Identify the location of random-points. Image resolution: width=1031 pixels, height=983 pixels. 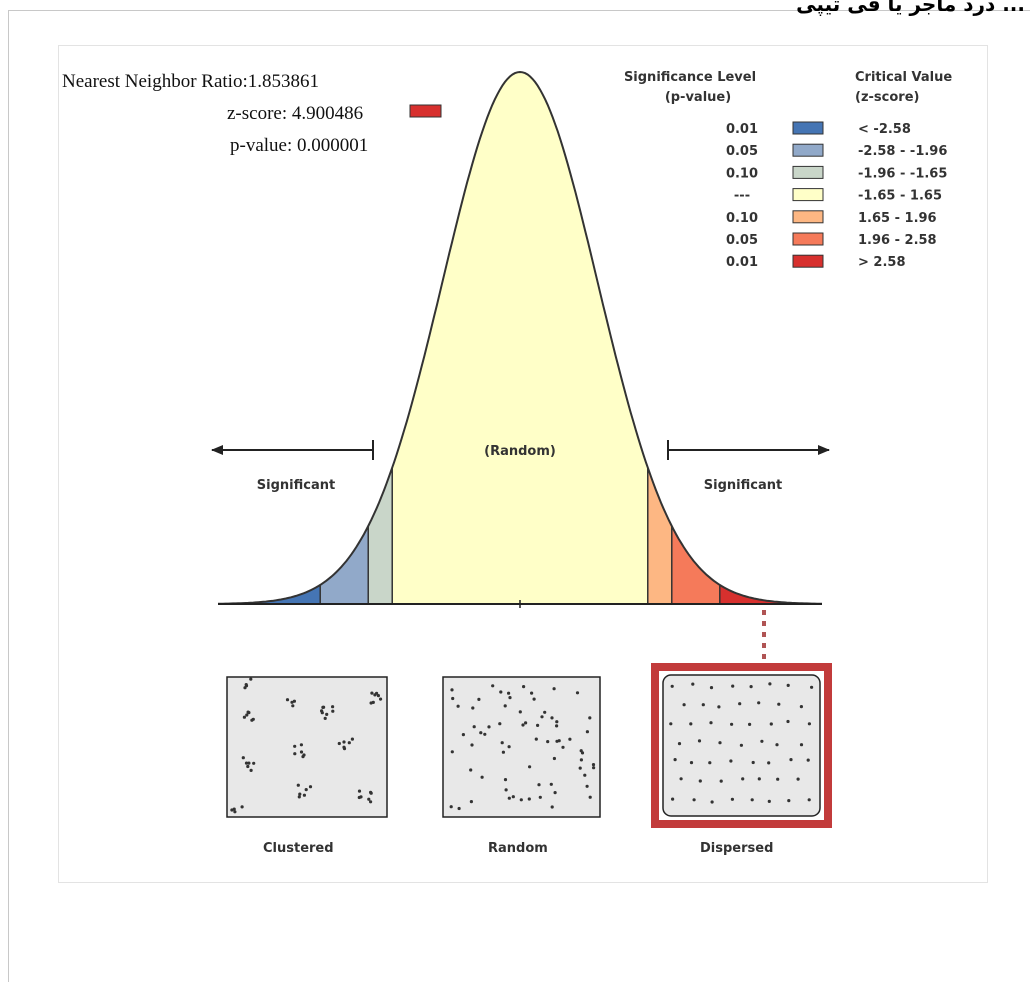
(522, 747).